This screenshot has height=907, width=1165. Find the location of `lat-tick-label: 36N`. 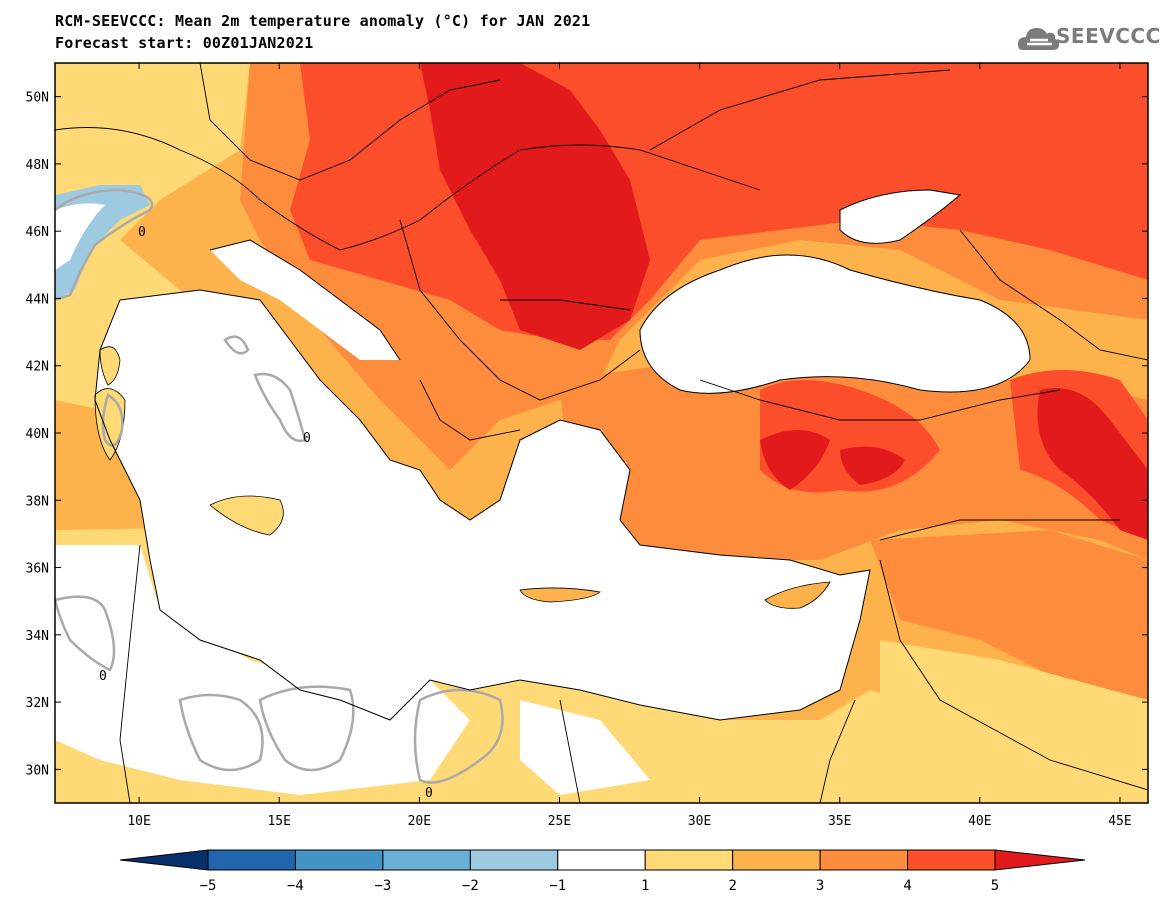

lat-tick-label: 36N is located at coordinates (37, 569).